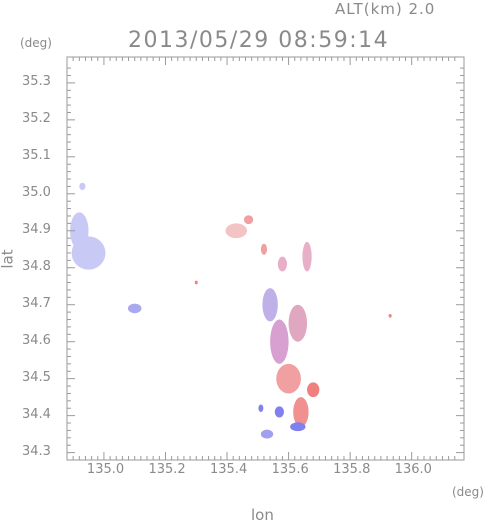 This screenshot has width=491, height=524. Describe the element at coordinates (36, 266) in the screenshot. I see `y-tick-label: 34.8` at that location.